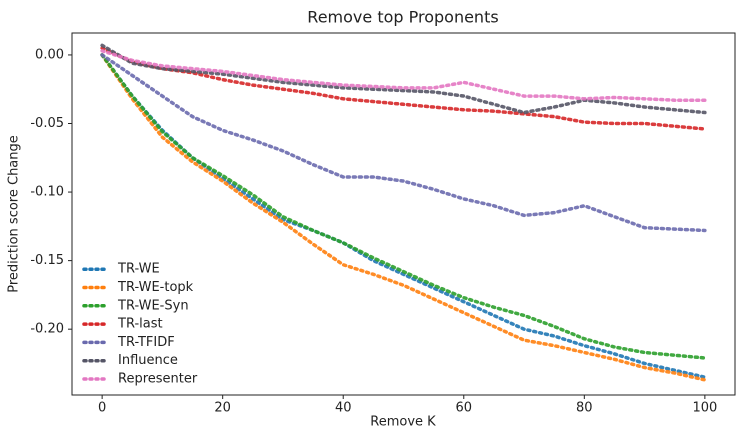  Describe the element at coordinates (704, 408) in the screenshot. I see `x-tick-label: 100` at that location.